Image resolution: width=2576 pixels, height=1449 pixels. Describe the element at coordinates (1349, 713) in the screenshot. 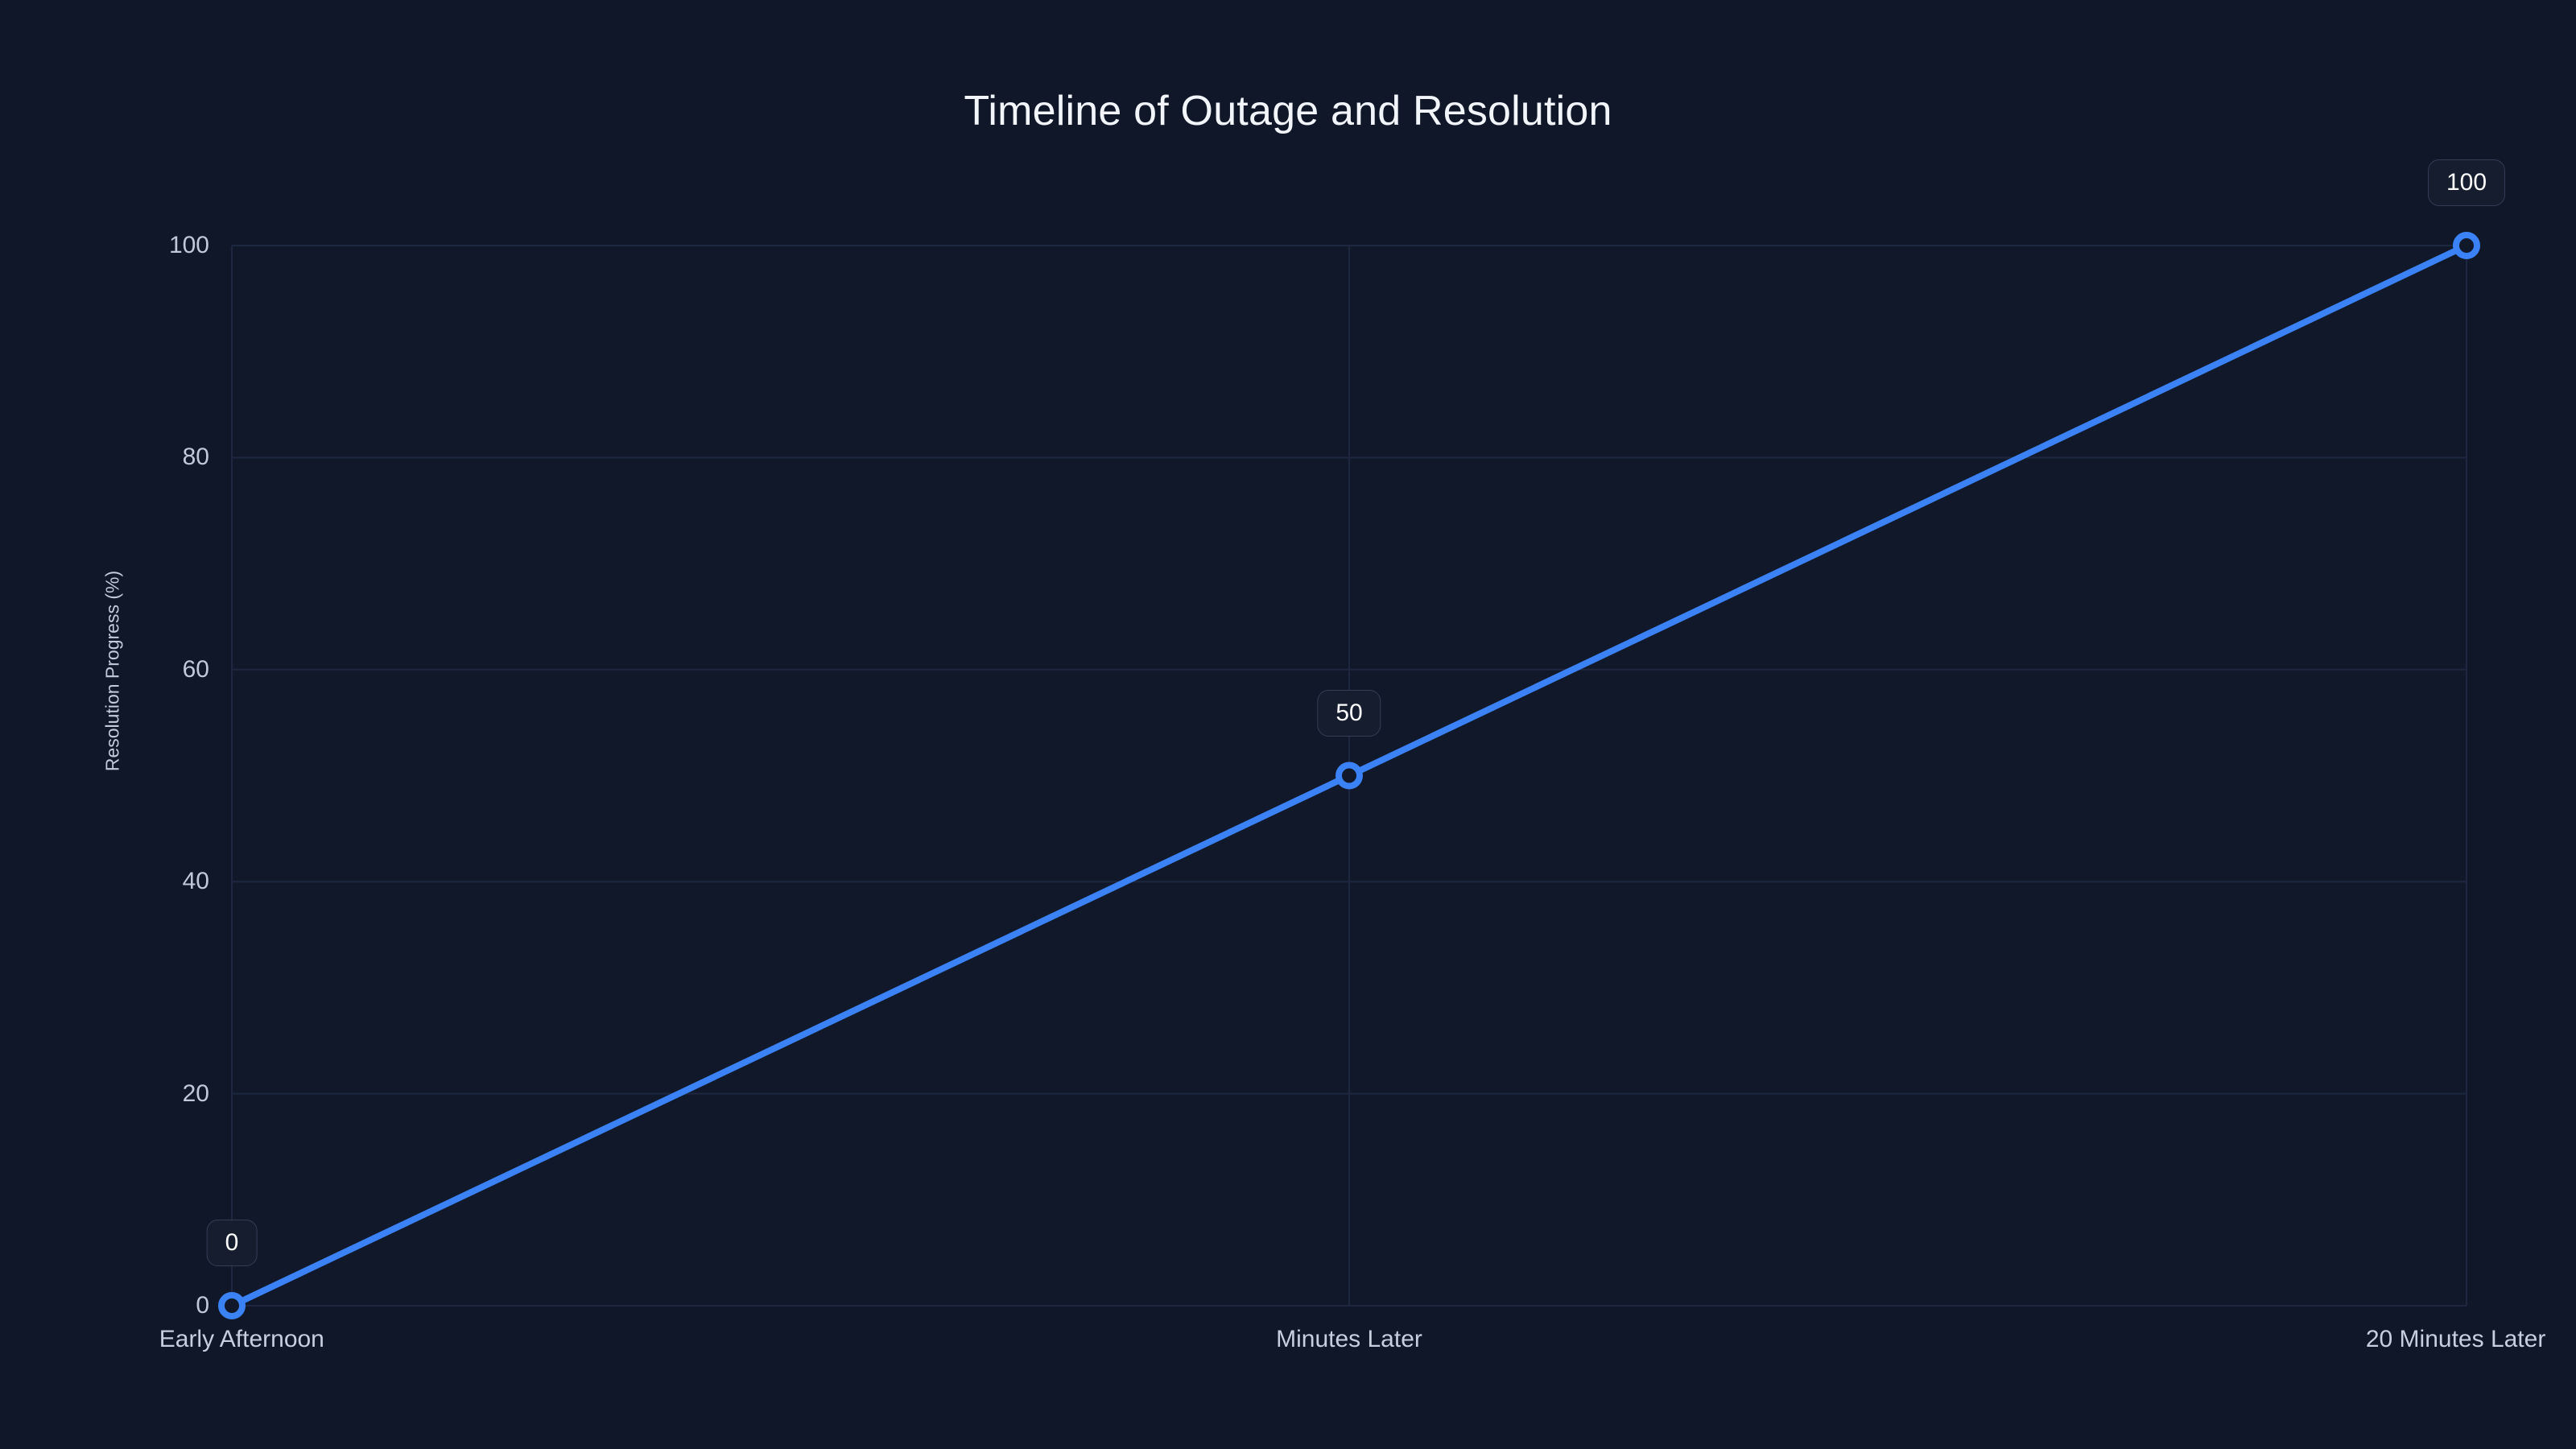

I see `data-point-value-badge: 50` at that location.